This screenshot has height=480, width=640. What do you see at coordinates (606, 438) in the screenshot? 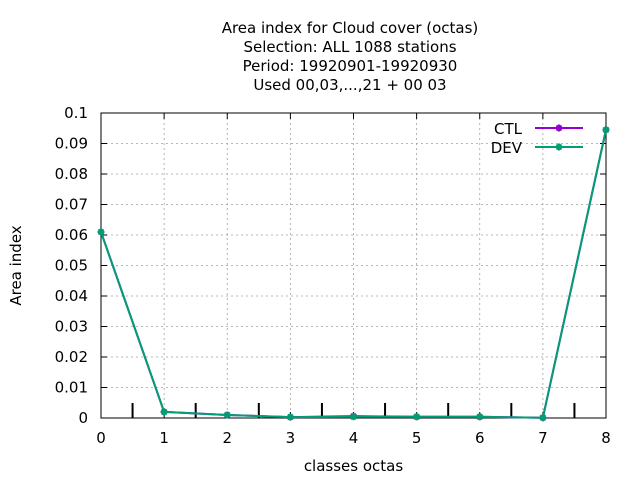
I see `x-tick-label: 8` at bounding box center [606, 438].